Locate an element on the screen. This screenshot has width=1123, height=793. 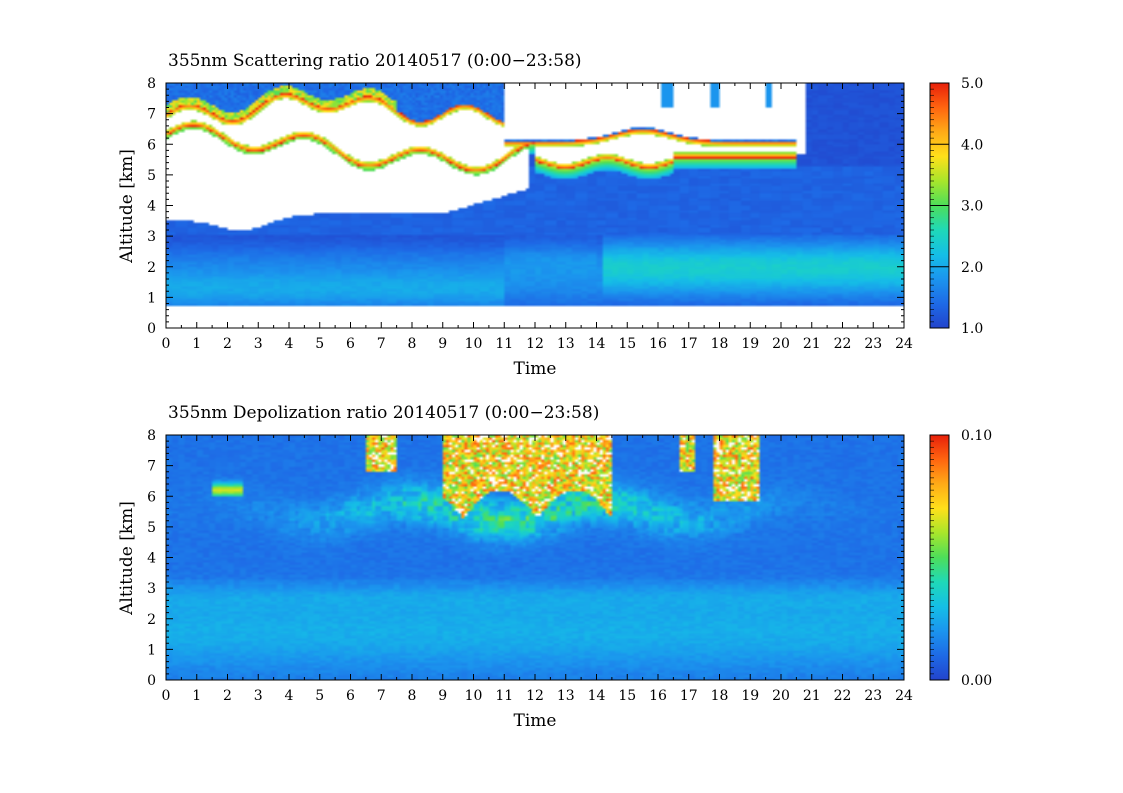
colorbar-tick-label: 4.0 is located at coordinates (972, 145).